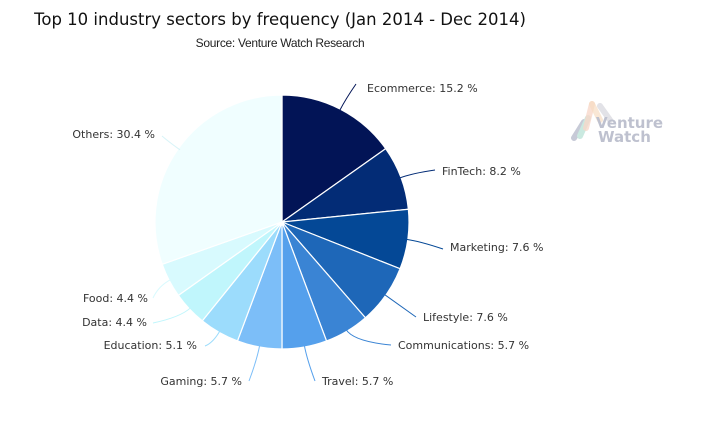 The width and height of the screenshot is (712, 422). Describe the element at coordinates (212, 338) in the screenshot. I see `leader-line-education` at that location.